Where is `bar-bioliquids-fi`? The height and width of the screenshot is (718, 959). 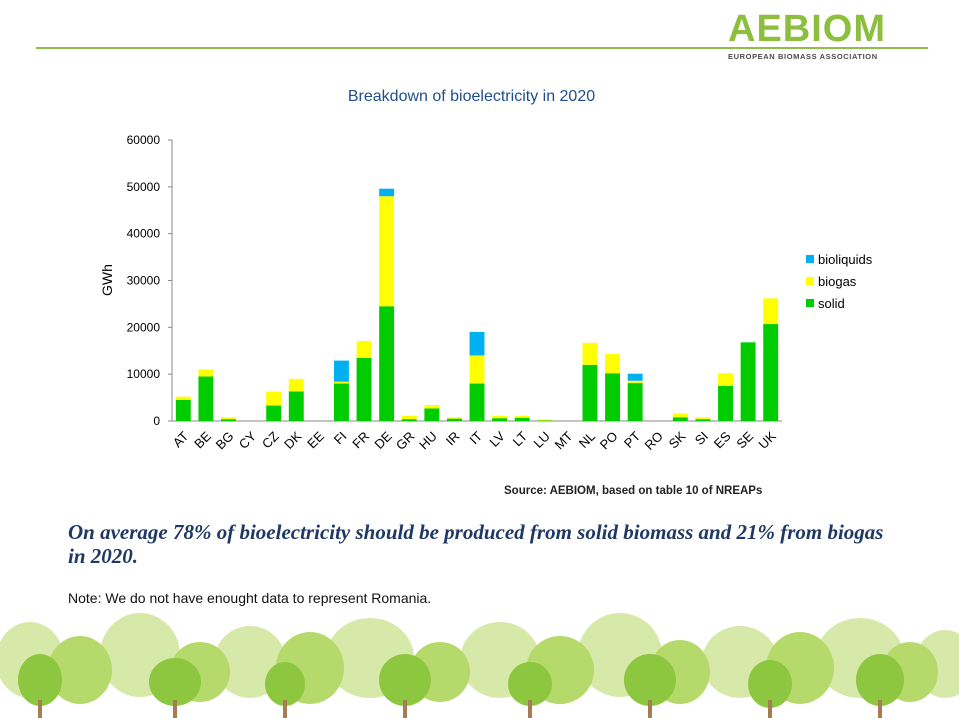
bar-bioliquids-fi is located at coordinates (341, 371).